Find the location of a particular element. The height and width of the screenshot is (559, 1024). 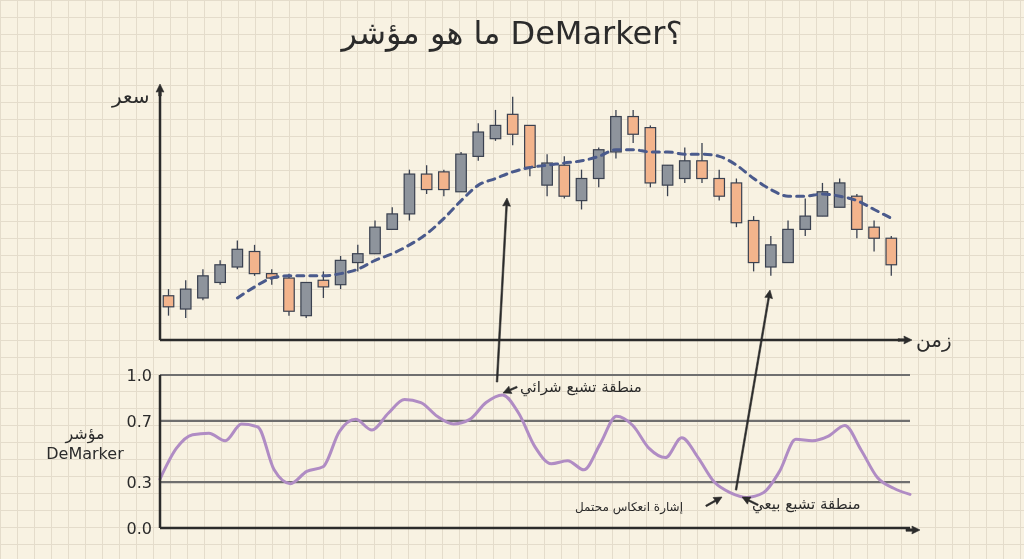

y-tick-label: 0.3 is located at coordinates (139, 482).